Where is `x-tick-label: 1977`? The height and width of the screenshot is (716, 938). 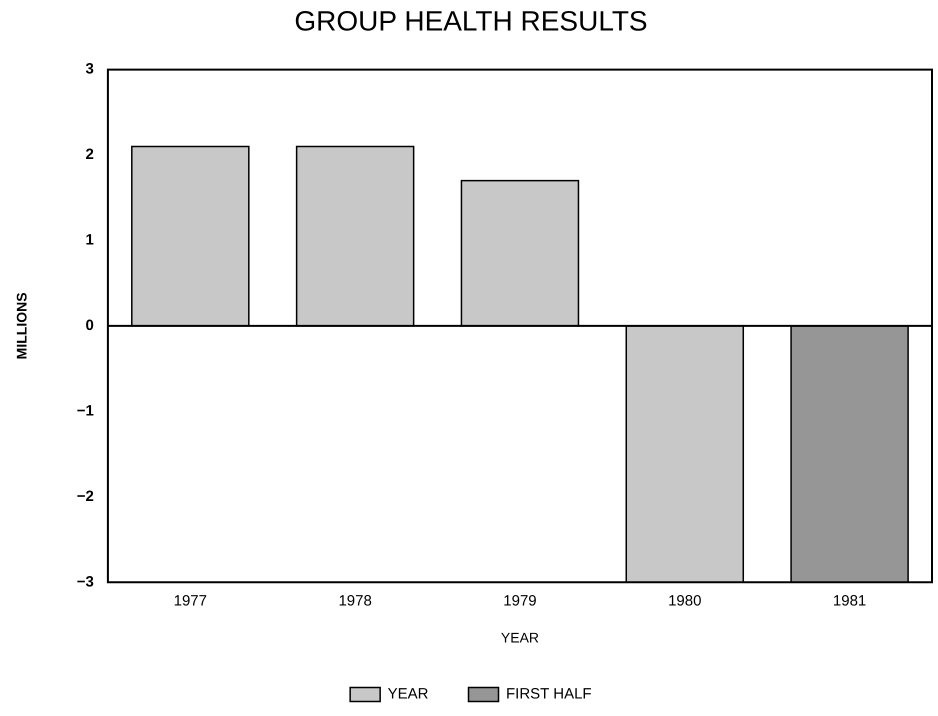
x-tick-label: 1977 is located at coordinates (190, 601).